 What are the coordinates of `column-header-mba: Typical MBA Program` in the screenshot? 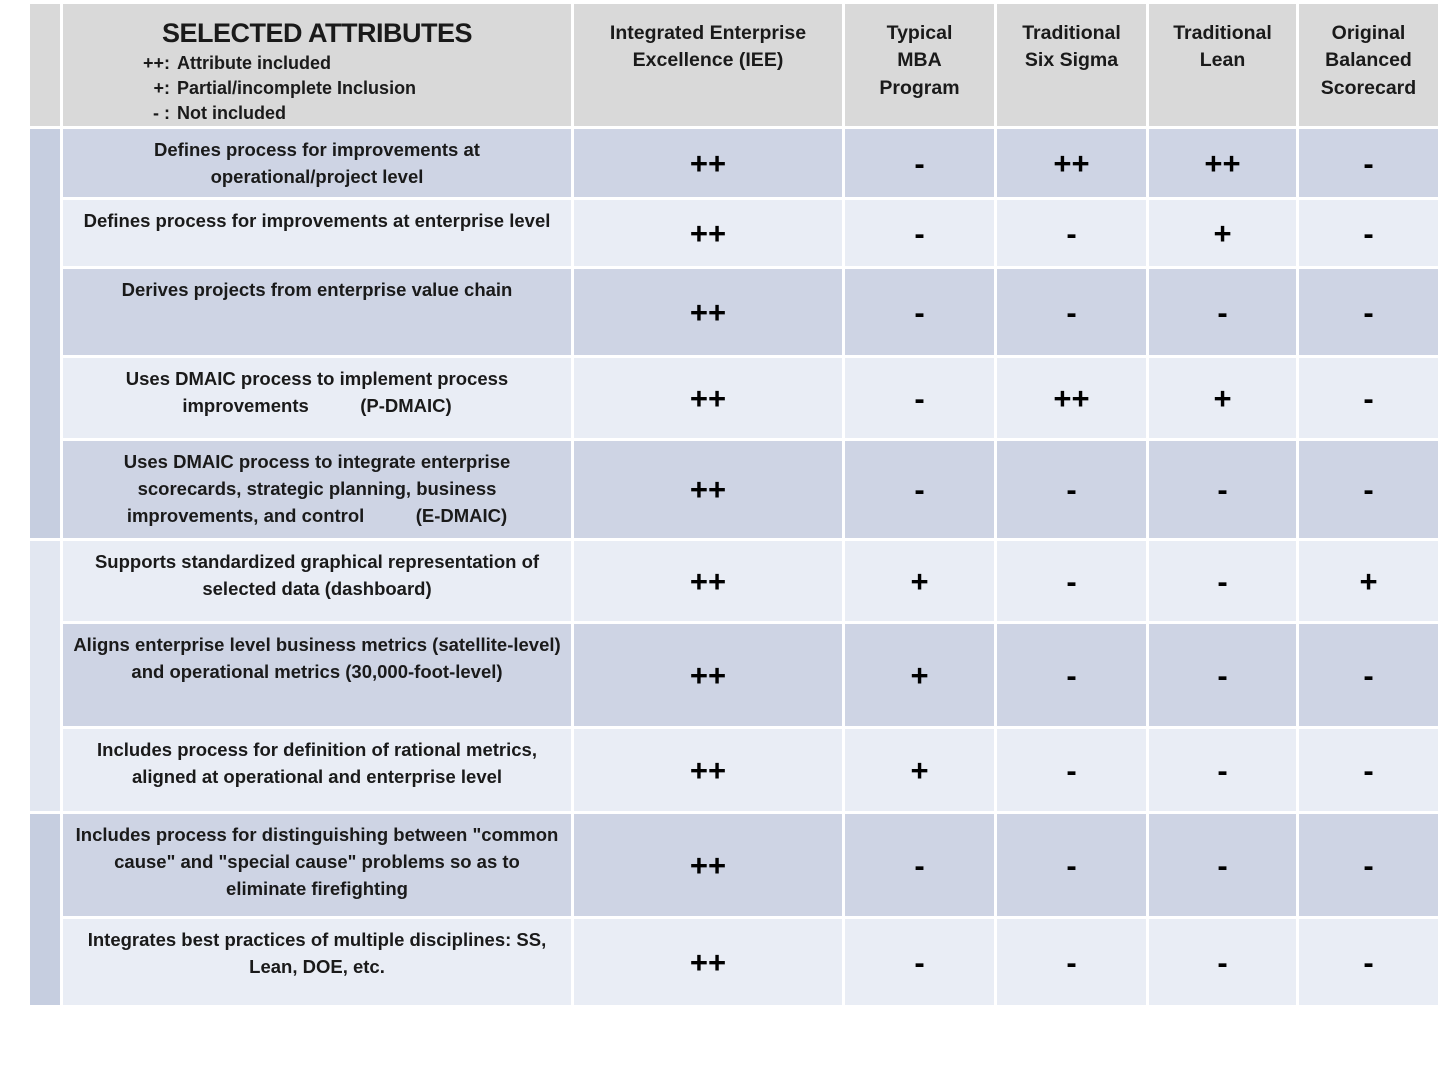 It's located at (919, 65).